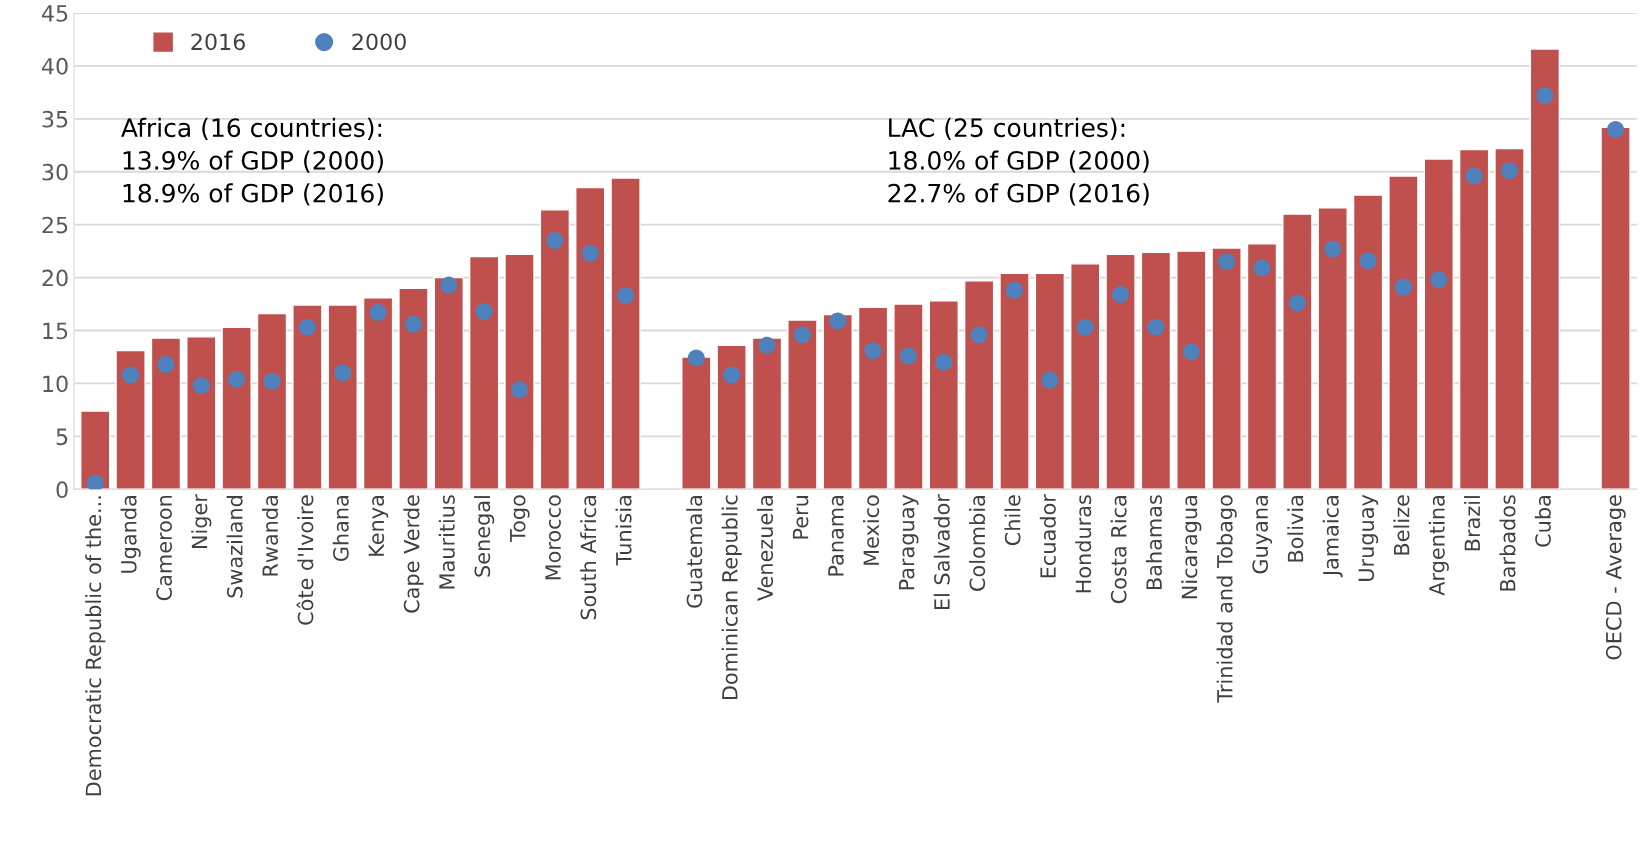 The height and width of the screenshot is (866, 1645). Describe the element at coordinates (270, 536) in the screenshot. I see `x-tick-label: Rwanda` at that location.